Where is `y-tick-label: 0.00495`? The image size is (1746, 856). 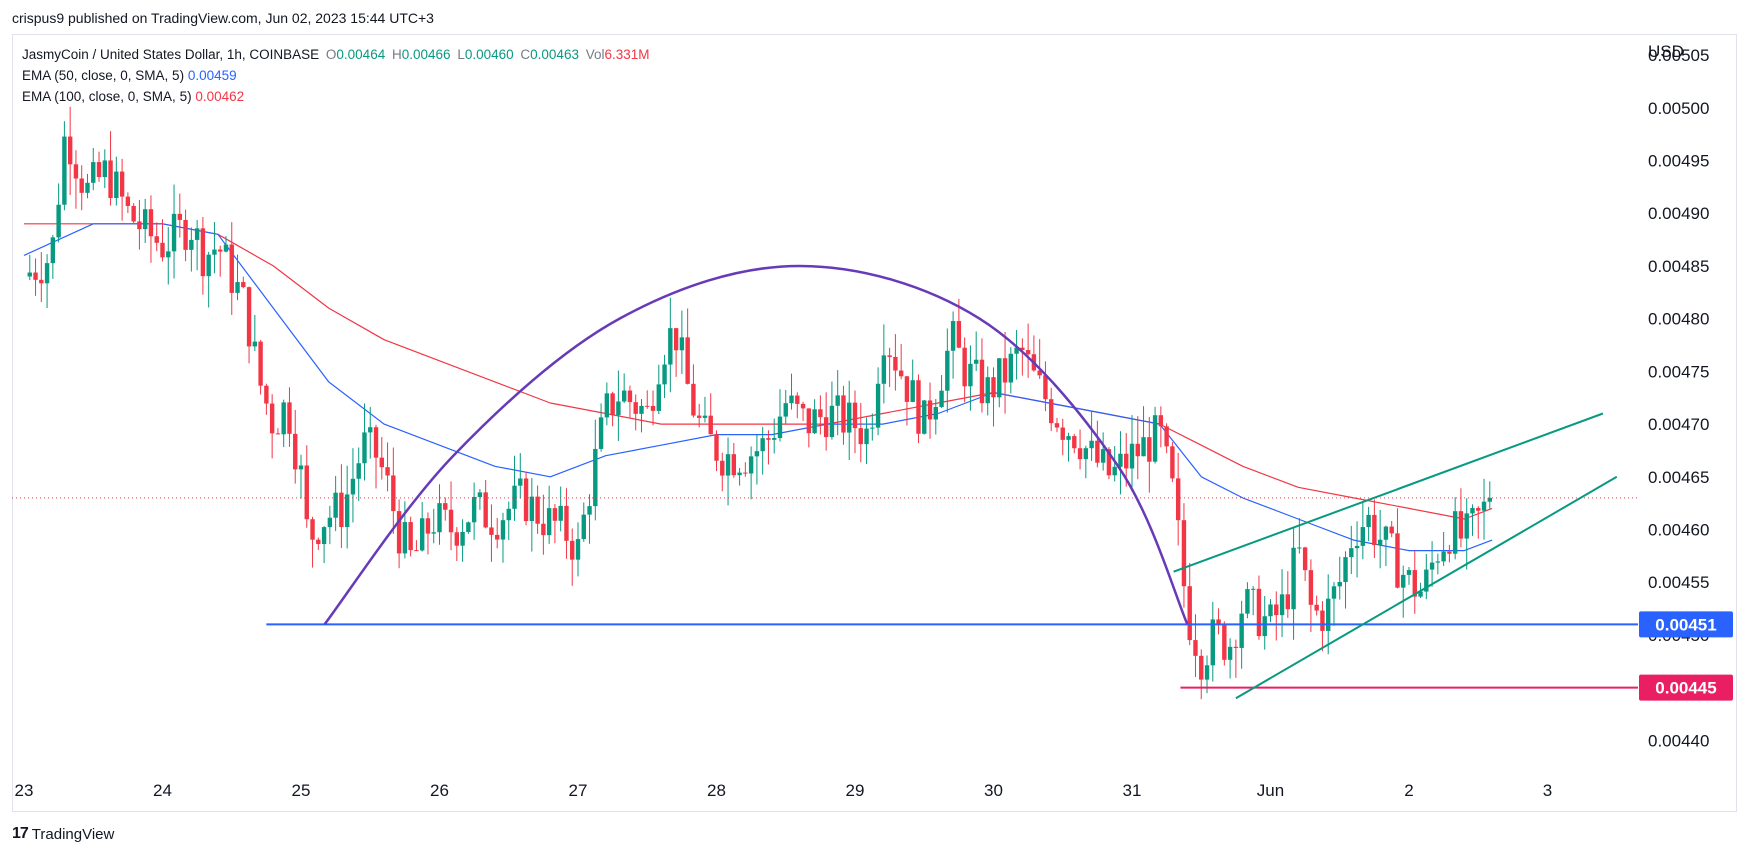
y-tick-label: 0.00495 is located at coordinates (1678, 161).